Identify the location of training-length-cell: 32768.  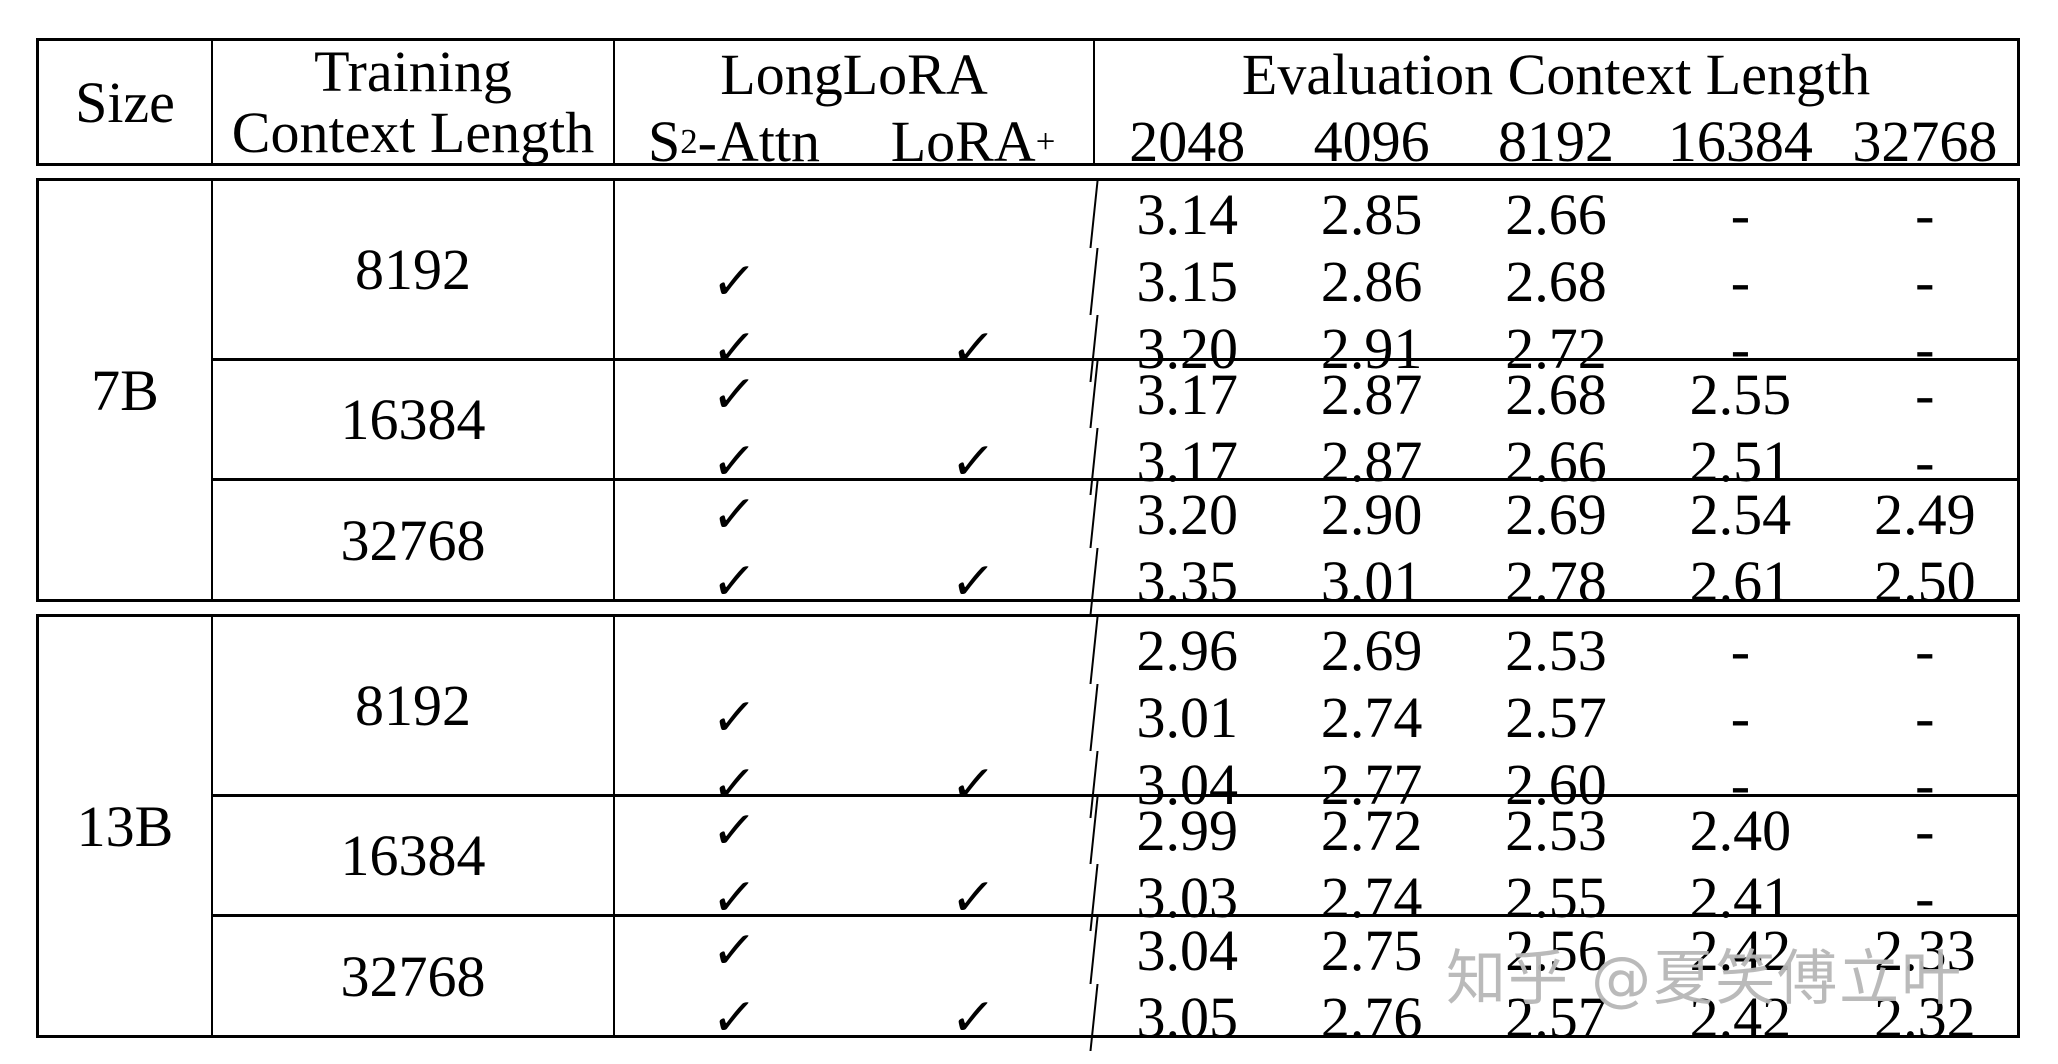
(414, 540).